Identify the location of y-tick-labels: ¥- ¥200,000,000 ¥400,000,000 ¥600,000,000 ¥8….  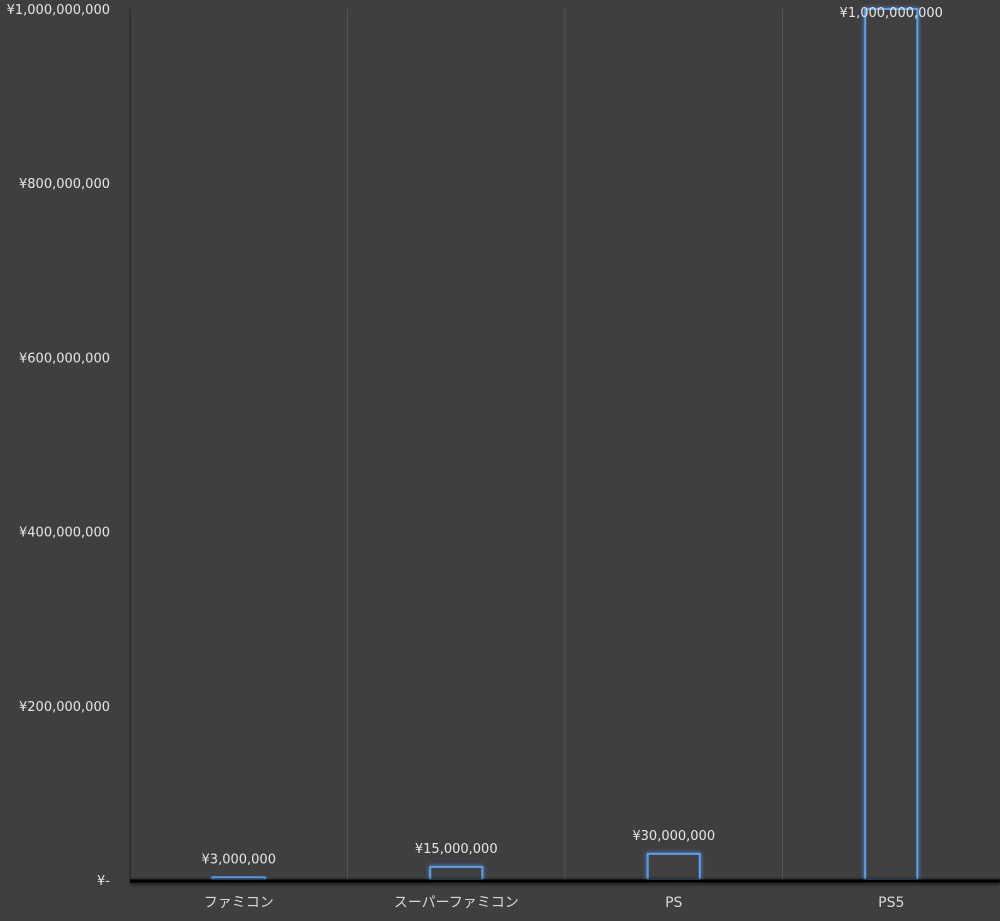
(59, 446).